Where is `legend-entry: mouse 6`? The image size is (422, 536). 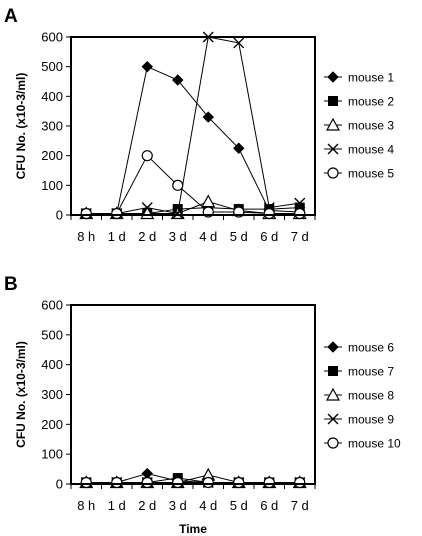
legend-entry: mouse 6 is located at coordinates (359, 348).